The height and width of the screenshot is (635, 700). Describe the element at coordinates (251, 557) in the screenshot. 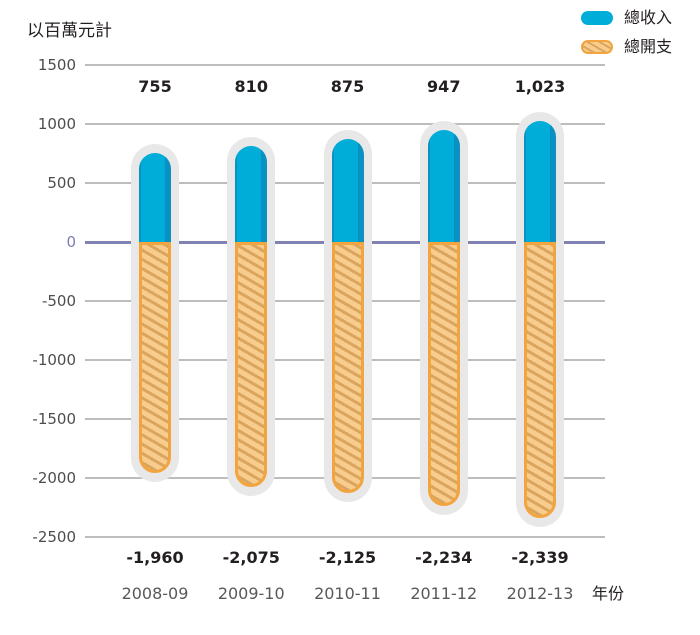

I see `expenditure-value-label: -2,075` at that location.